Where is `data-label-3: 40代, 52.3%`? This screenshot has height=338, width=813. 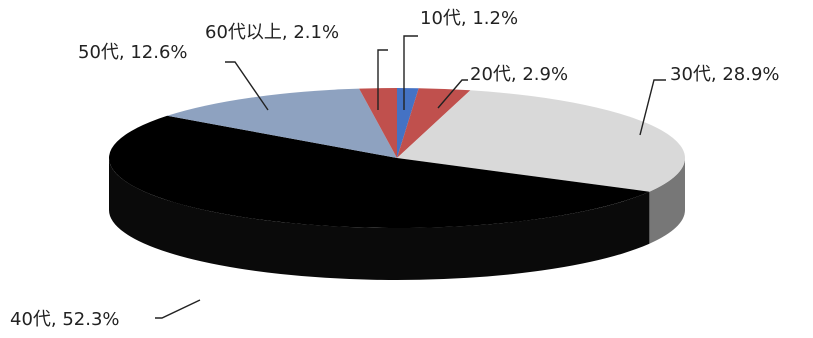 data-label-3: 40代, 52.3% is located at coordinates (65, 319).